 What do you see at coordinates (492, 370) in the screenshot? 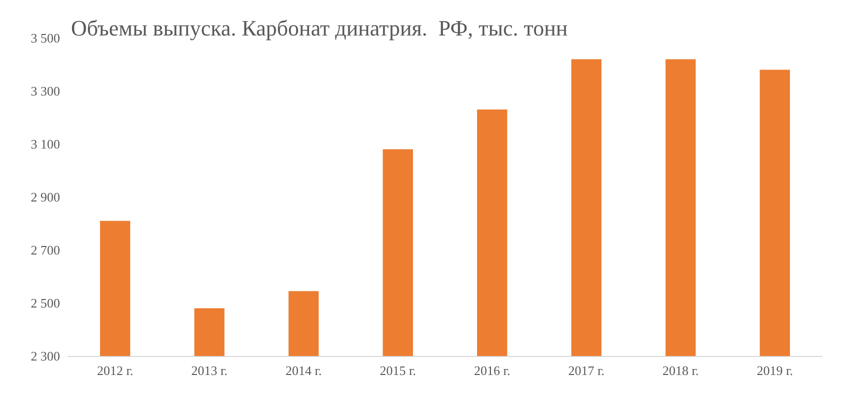
I see `x-tick-label: 2016 г.` at bounding box center [492, 370].